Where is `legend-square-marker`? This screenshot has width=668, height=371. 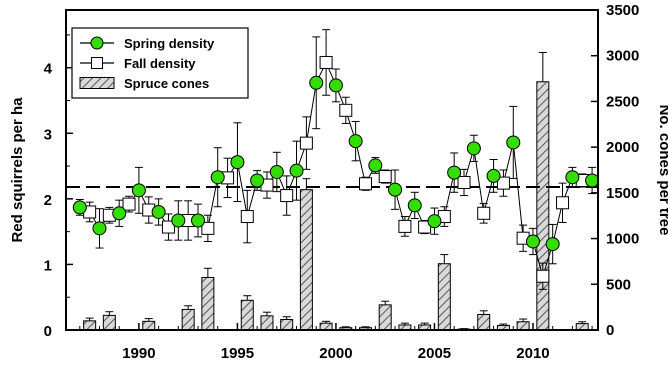 legend-square-marker is located at coordinates (97, 63).